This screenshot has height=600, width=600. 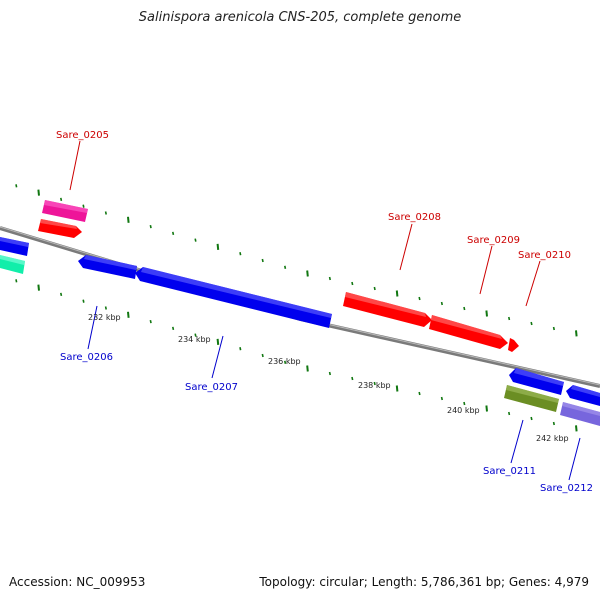 What do you see at coordinates (552, 438) in the screenshot?
I see `kbp-label-242: 242 kbp` at bounding box center [552, 438].